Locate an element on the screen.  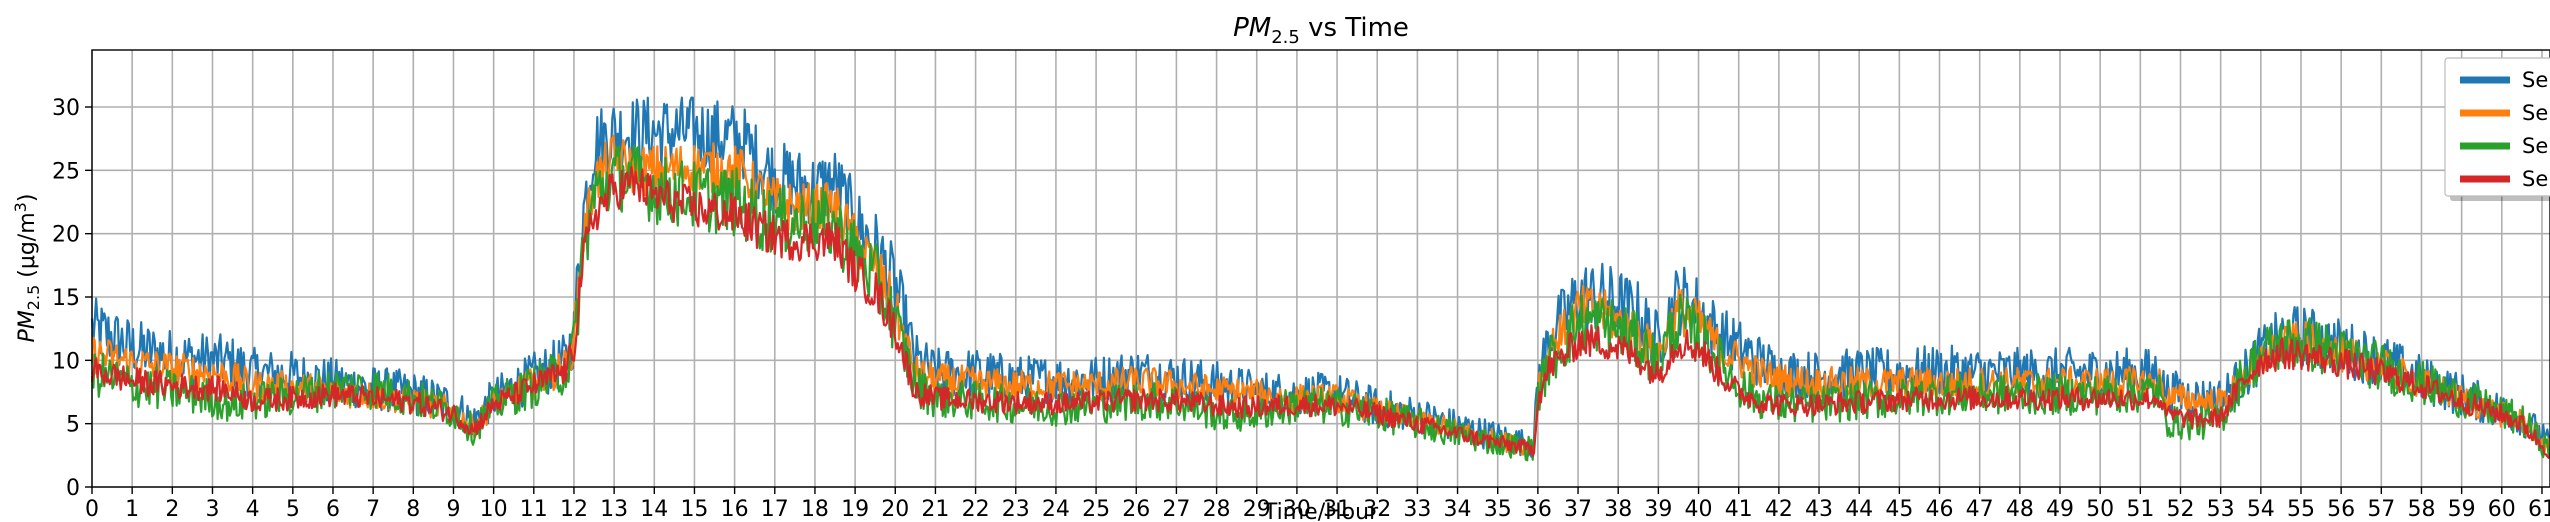
x-tick-label: 50 is located at coordinates (2100, 509).